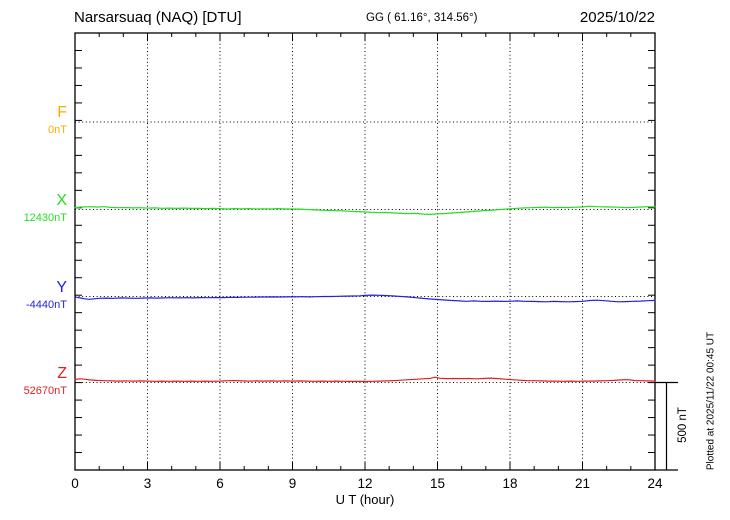  I want to click on channel-label-x: X 12430nT, so click(45, 207).